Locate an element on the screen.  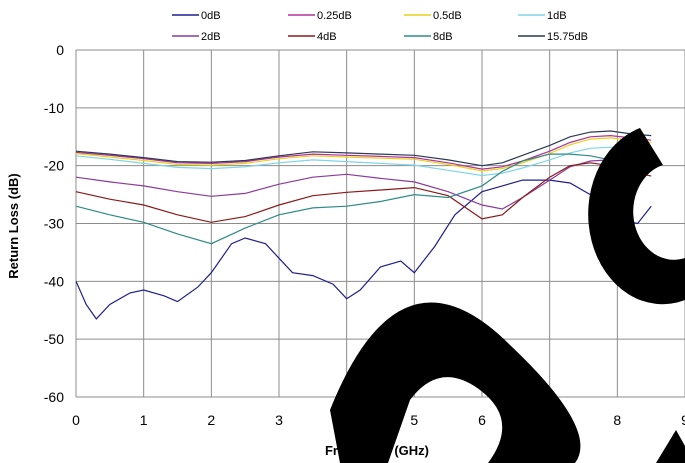
x-tick-label: 9 is located at coordinates (683, 420).